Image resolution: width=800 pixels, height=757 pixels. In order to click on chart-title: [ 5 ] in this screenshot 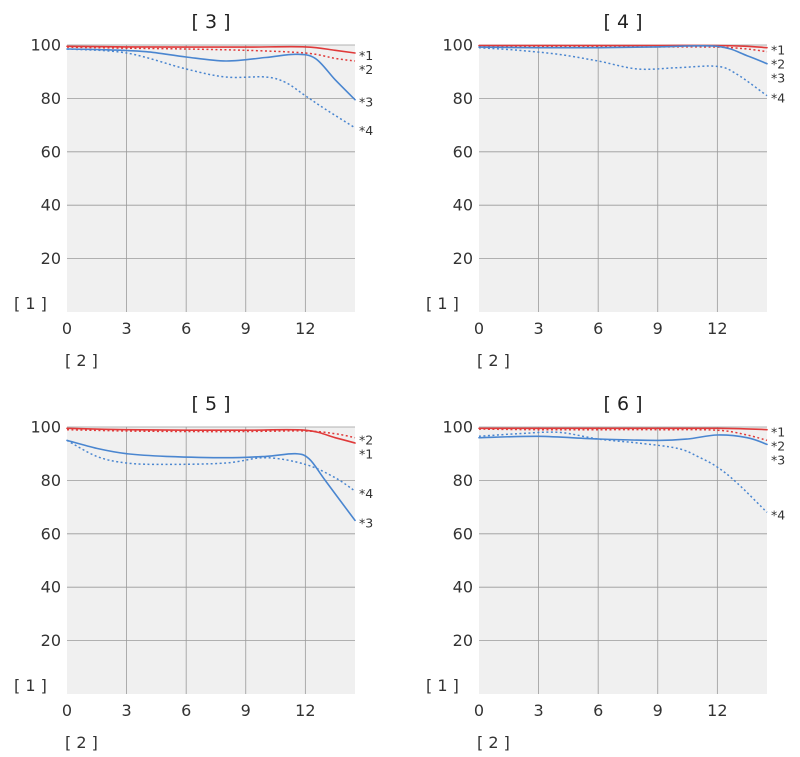, I will do `click(211, 404)`.